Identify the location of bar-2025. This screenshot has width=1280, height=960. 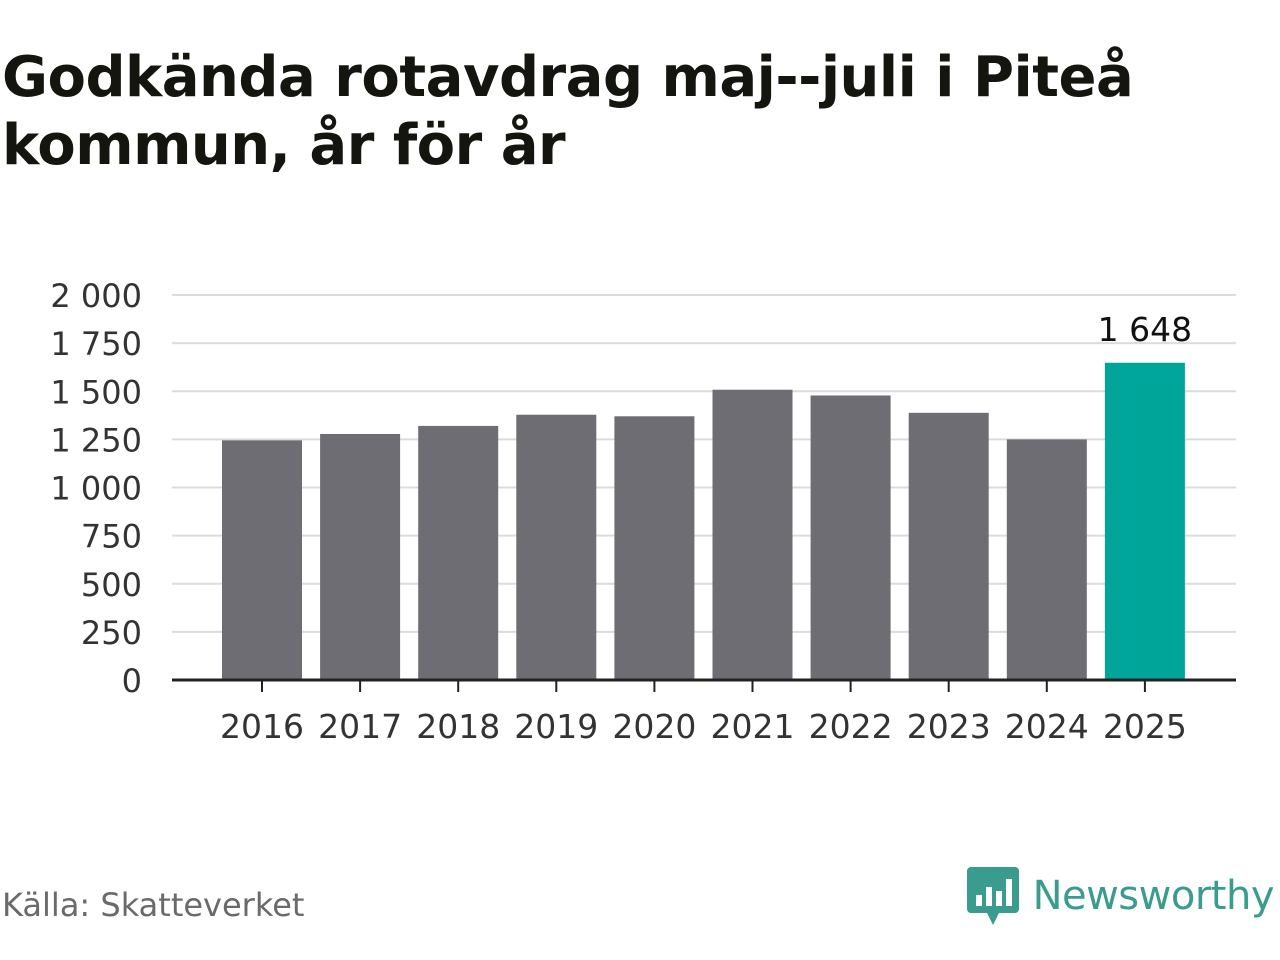
(1144, 521).